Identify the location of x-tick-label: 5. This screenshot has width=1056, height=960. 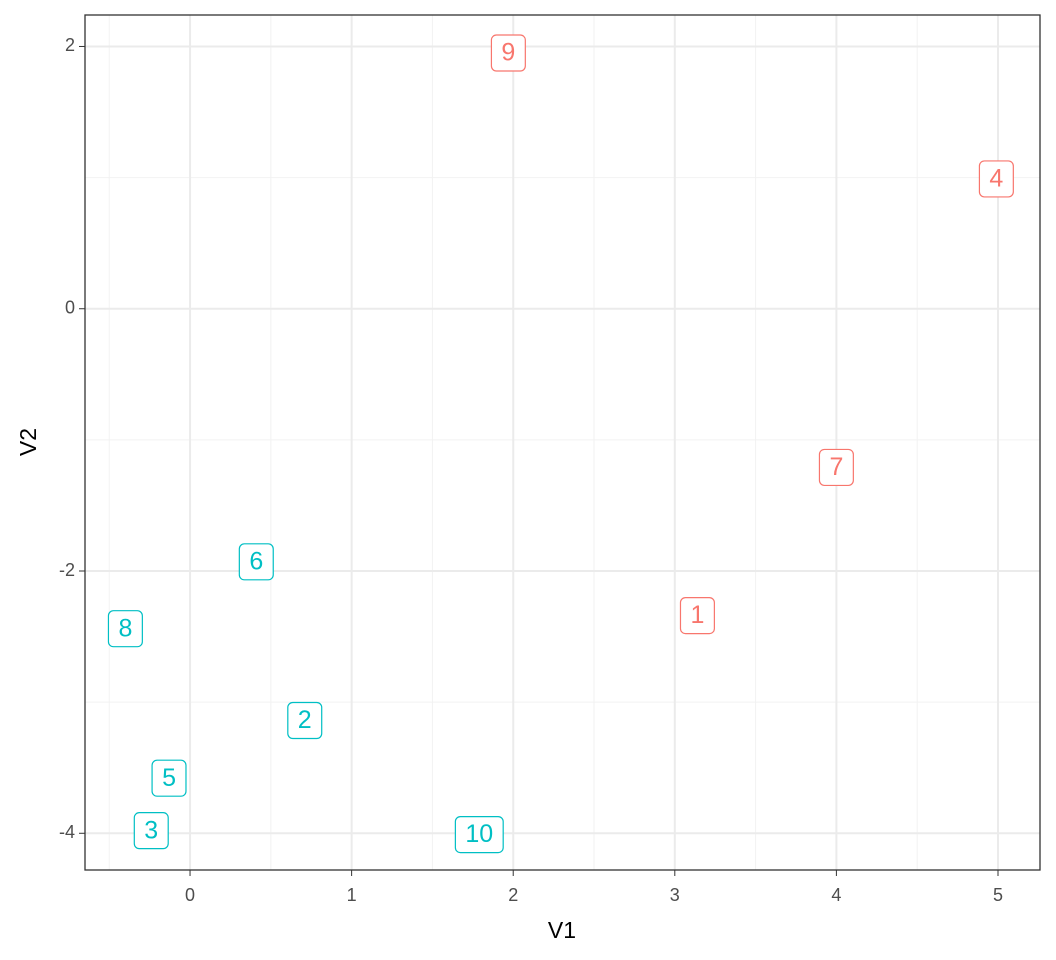
(998, 895).